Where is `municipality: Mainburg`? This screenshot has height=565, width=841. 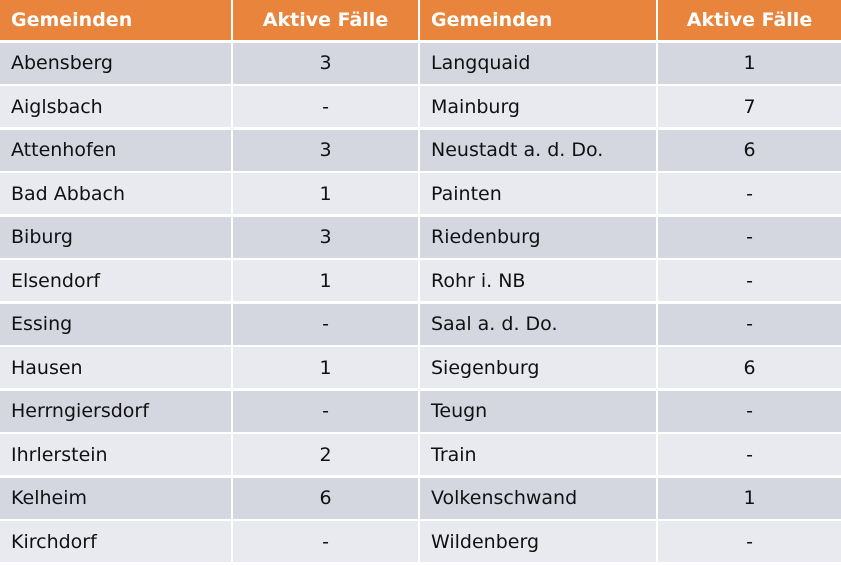
municipality: Mainburg is located at coordinates (538, 106).